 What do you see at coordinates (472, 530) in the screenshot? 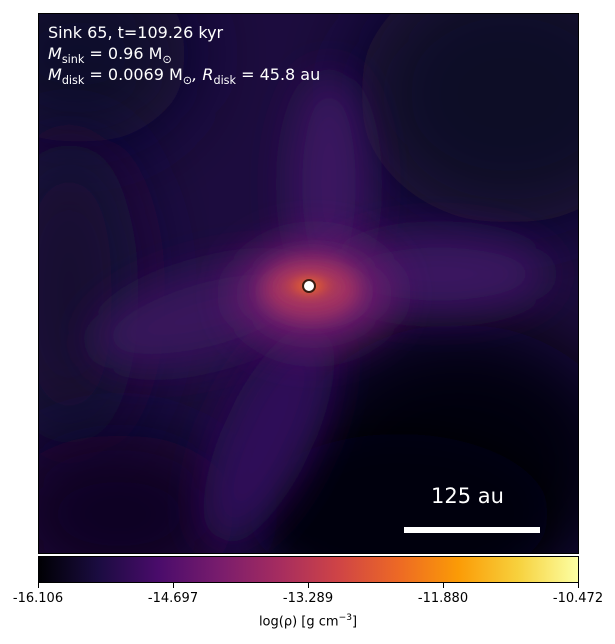
I see `scale-bar` at bounding box center [472, 530].